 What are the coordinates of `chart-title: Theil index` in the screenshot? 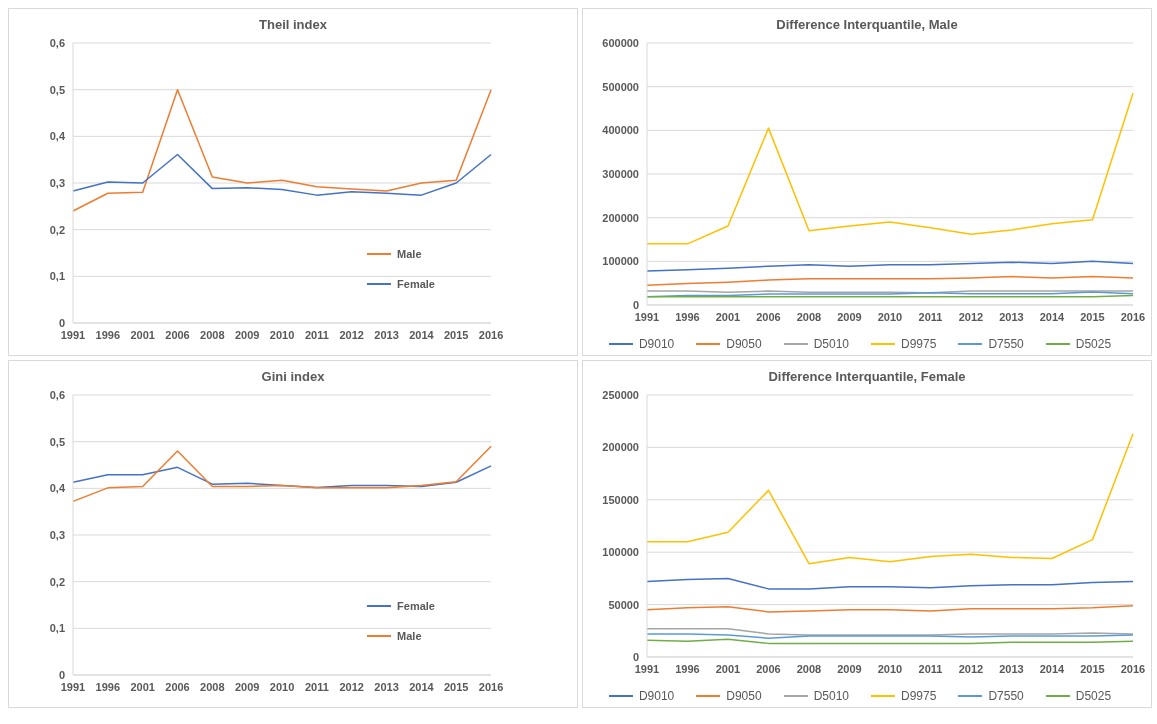 It's located at (293, 24).